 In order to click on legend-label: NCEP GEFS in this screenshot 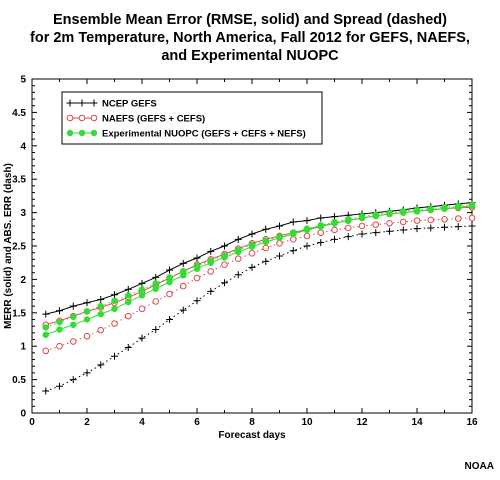, I will do `click(129, 104)`.